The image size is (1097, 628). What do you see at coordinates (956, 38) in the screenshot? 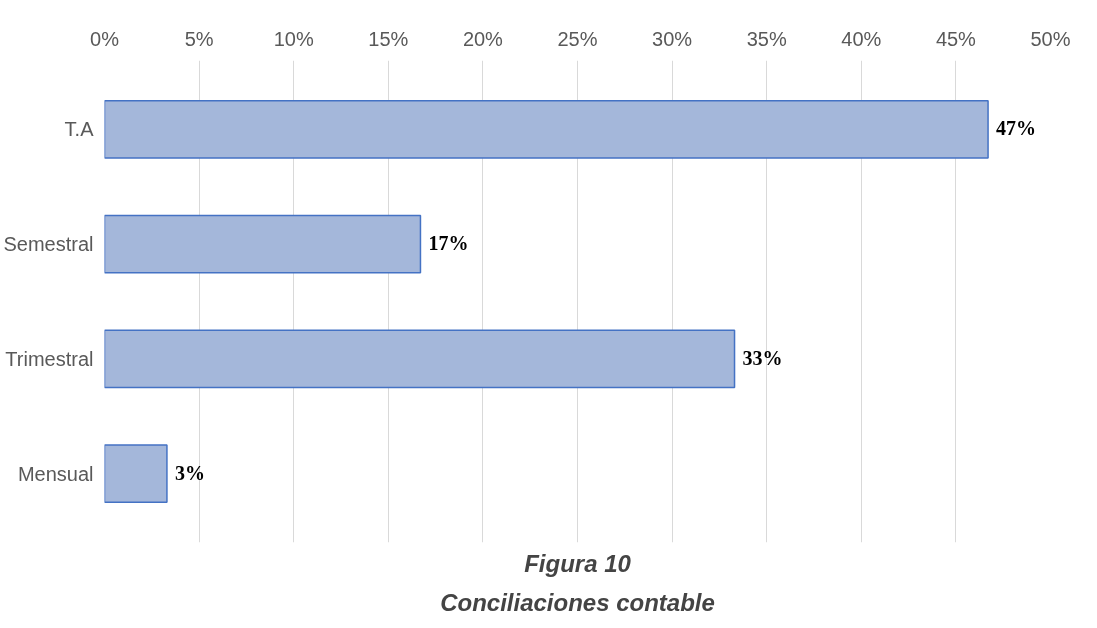
I see `x-tick-label: 45%` at bounding box center [956, 38].